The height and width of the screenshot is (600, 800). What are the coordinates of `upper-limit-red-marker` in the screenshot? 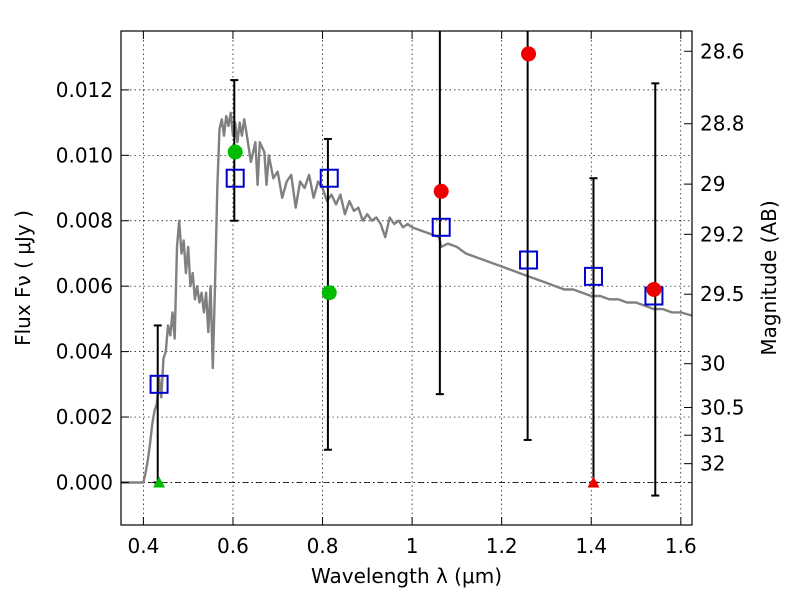 It's located at (593, 482).